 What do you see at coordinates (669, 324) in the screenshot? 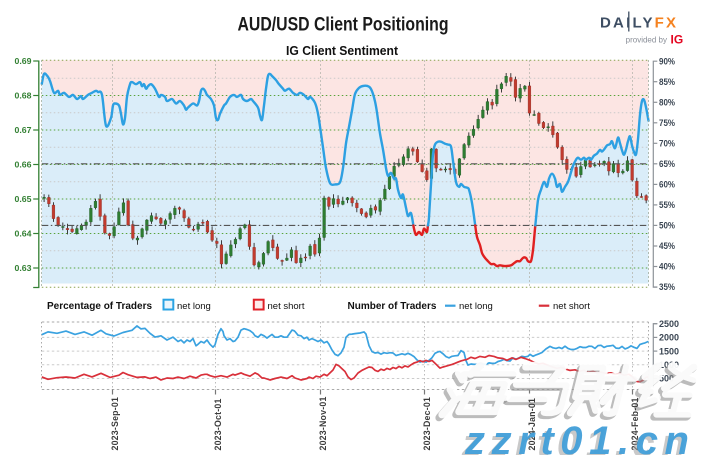
I see `svg-text: 2500` at bounding box center [669, 324].